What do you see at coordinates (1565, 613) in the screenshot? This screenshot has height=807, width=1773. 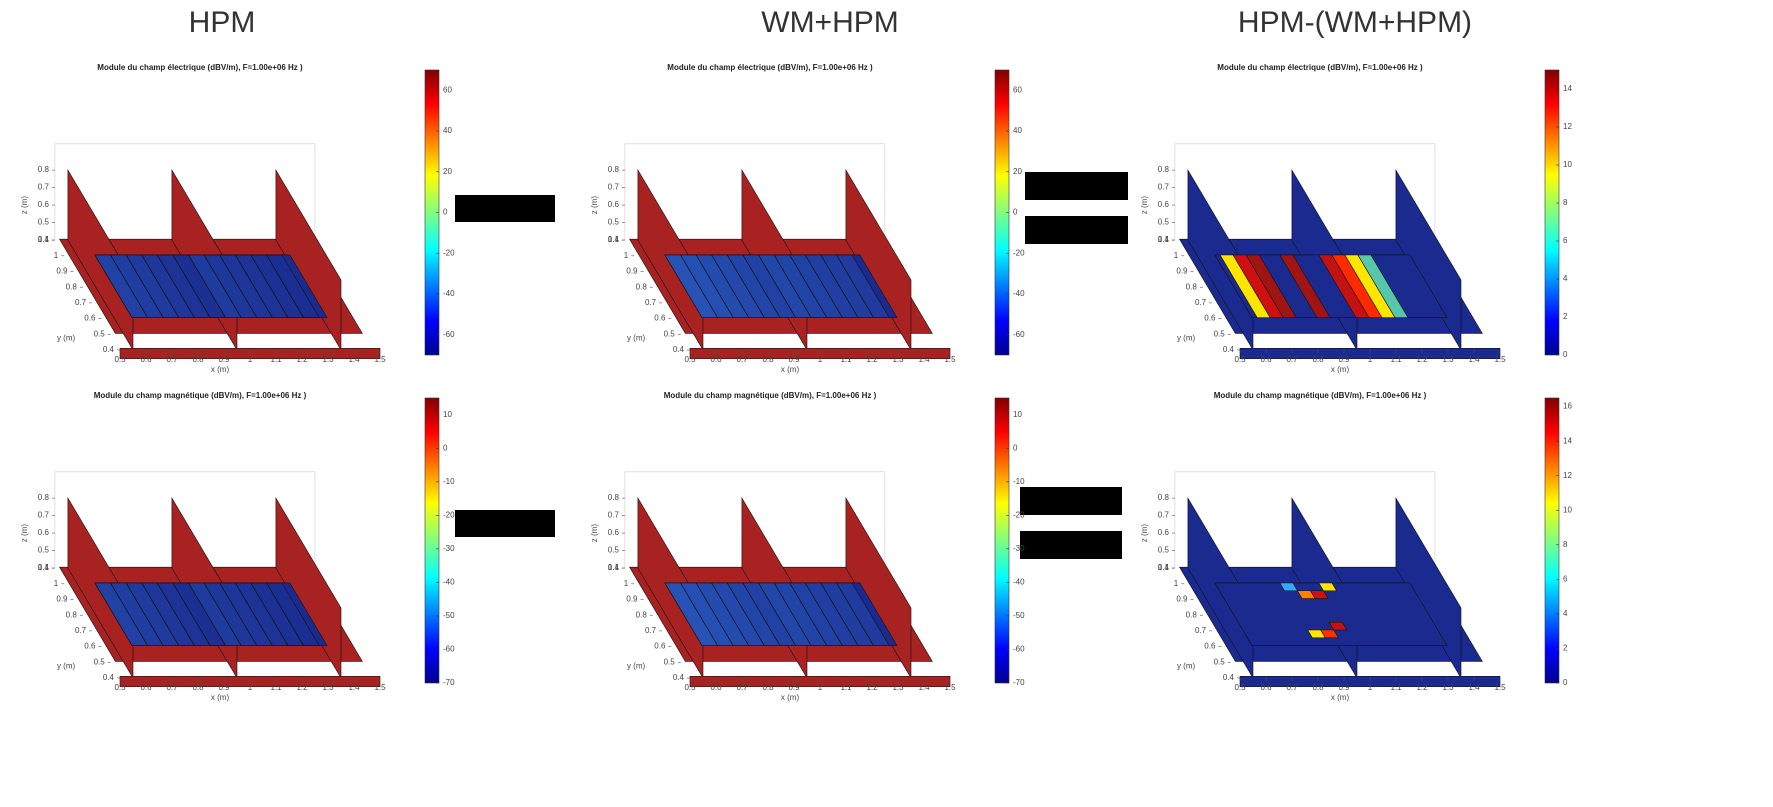 I see `colorbar-tick-label: 4` at bounding box center [1565, 613].